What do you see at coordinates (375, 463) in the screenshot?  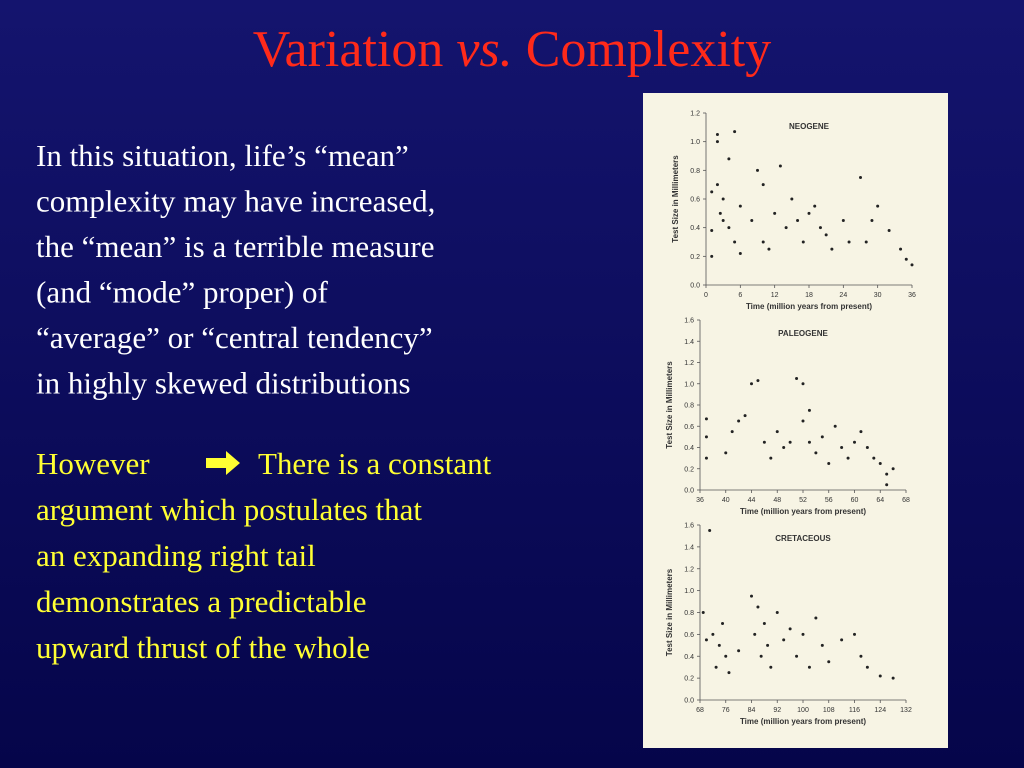 I see `paragraph-line: There is a constant` at bounding box center [375, 463].